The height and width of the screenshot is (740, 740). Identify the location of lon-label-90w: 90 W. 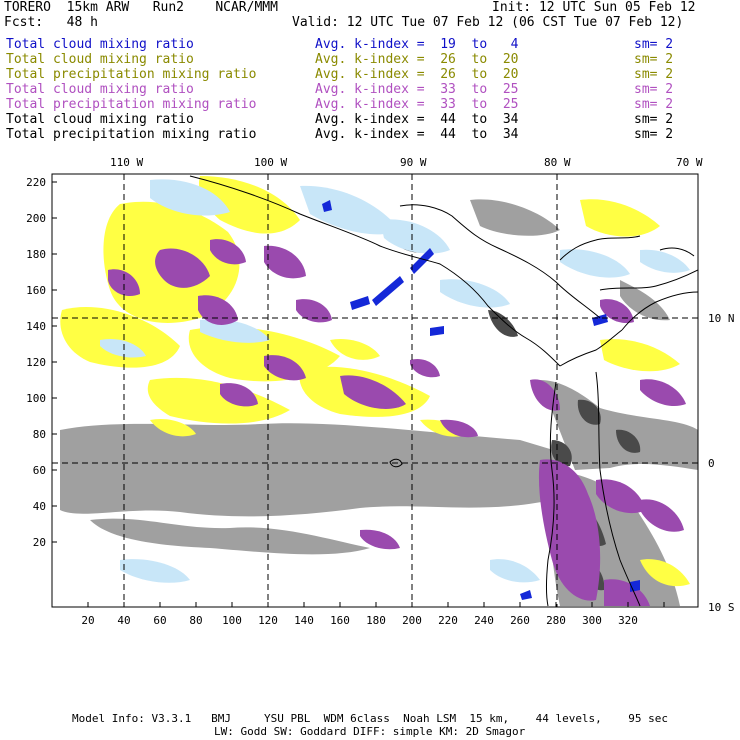
(413, 162).